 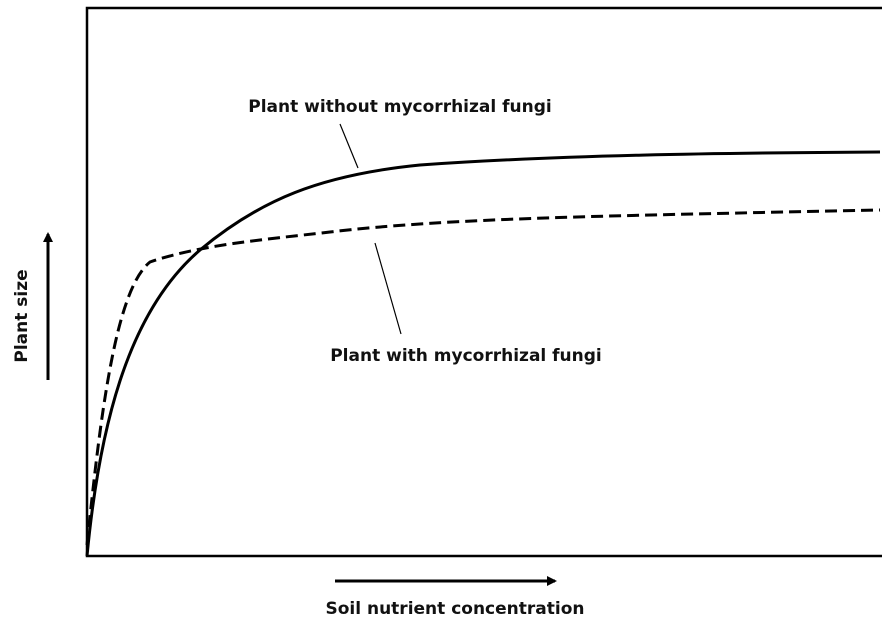 I want to click on annotation: Plant with mycorrhizal fungi, so click(x=466, y=356).